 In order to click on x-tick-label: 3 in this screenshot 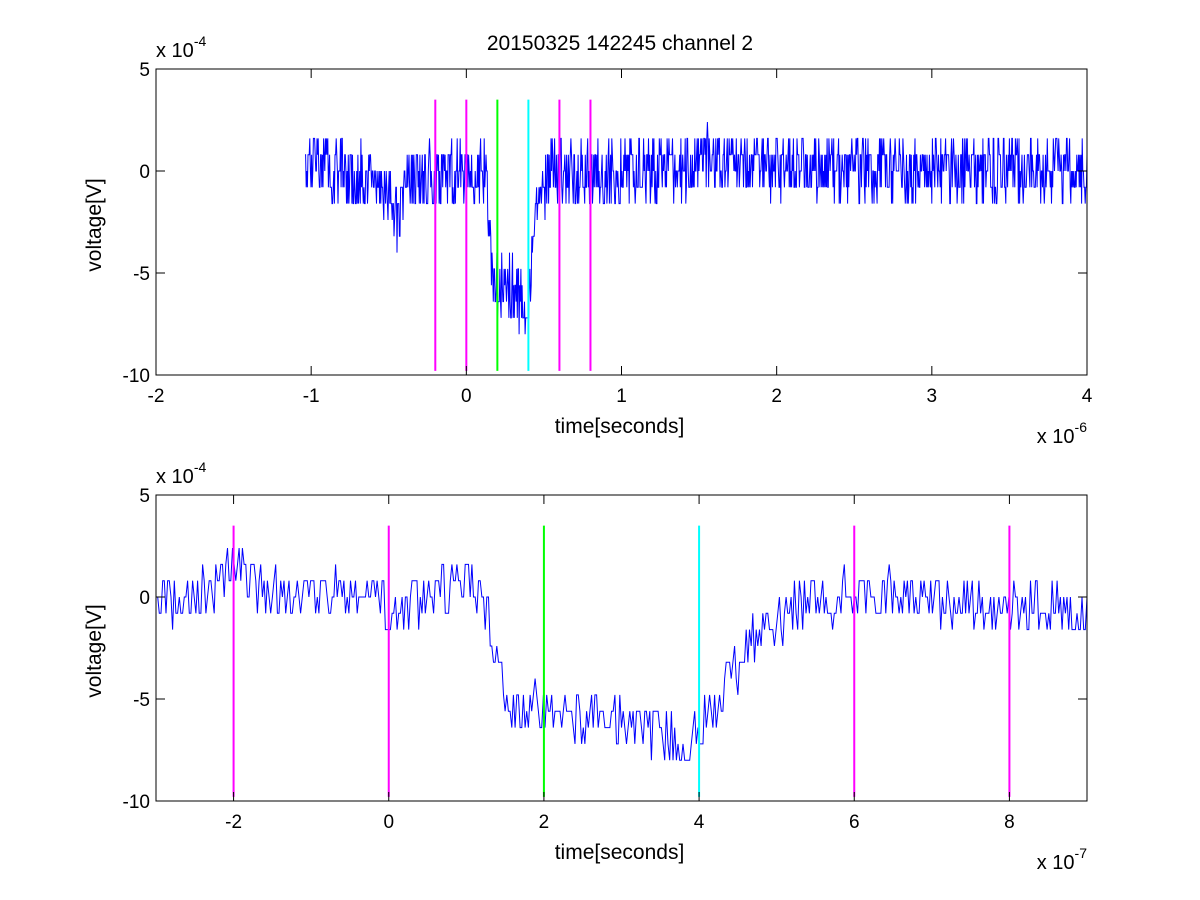, I will do `click(932, 396)`.